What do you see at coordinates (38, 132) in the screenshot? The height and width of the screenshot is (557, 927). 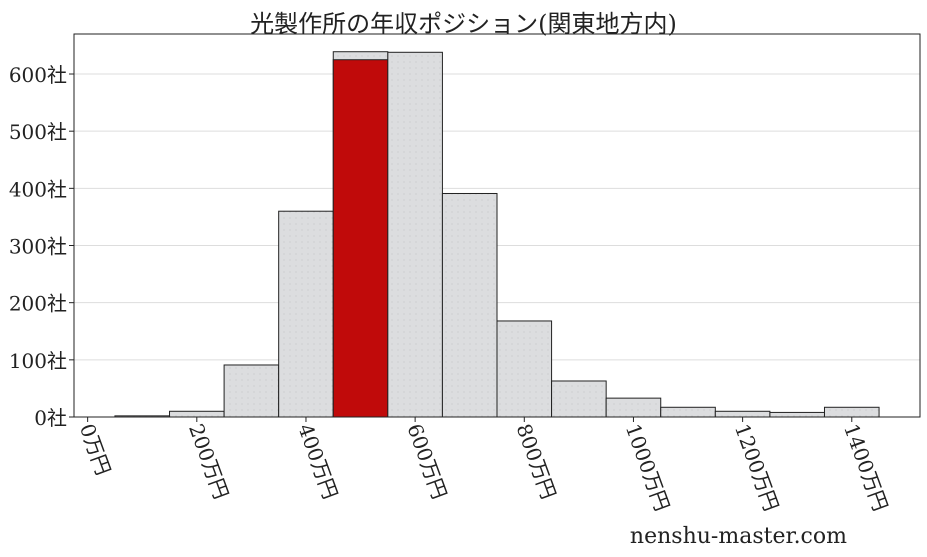 I see `y-tick-label: 500社` at bounding box center [38, 132].